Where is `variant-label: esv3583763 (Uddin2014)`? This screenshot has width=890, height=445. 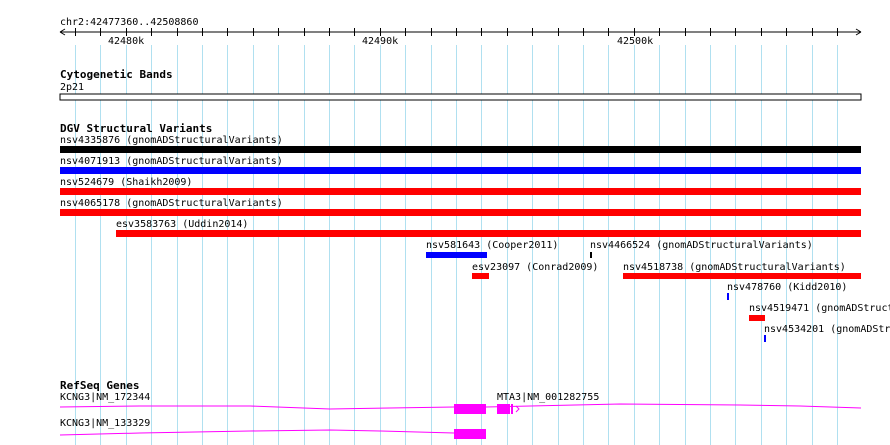
variant-label: esv3583763 (Uddin2014) is located at coordinates (182, 224).